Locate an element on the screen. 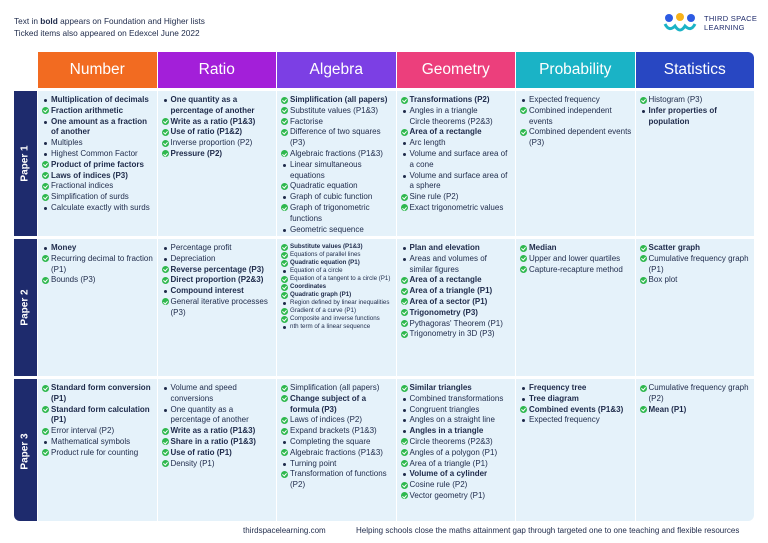 This screenshot has width=768, height=543. topic-item: Histogram (P3) is located at coordinates (695, 100).